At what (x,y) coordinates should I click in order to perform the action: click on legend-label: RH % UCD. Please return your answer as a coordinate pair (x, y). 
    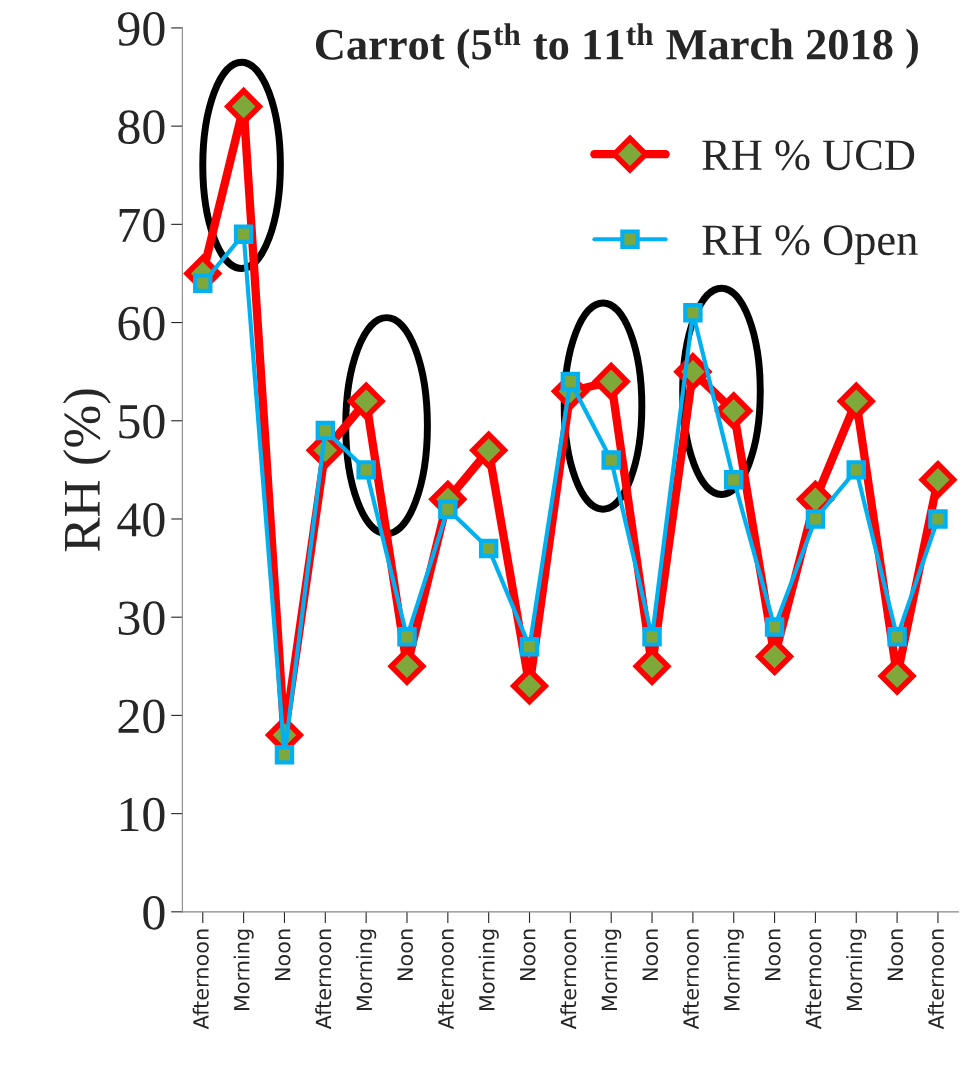
    Looking at the image, I should click on (808, 155).